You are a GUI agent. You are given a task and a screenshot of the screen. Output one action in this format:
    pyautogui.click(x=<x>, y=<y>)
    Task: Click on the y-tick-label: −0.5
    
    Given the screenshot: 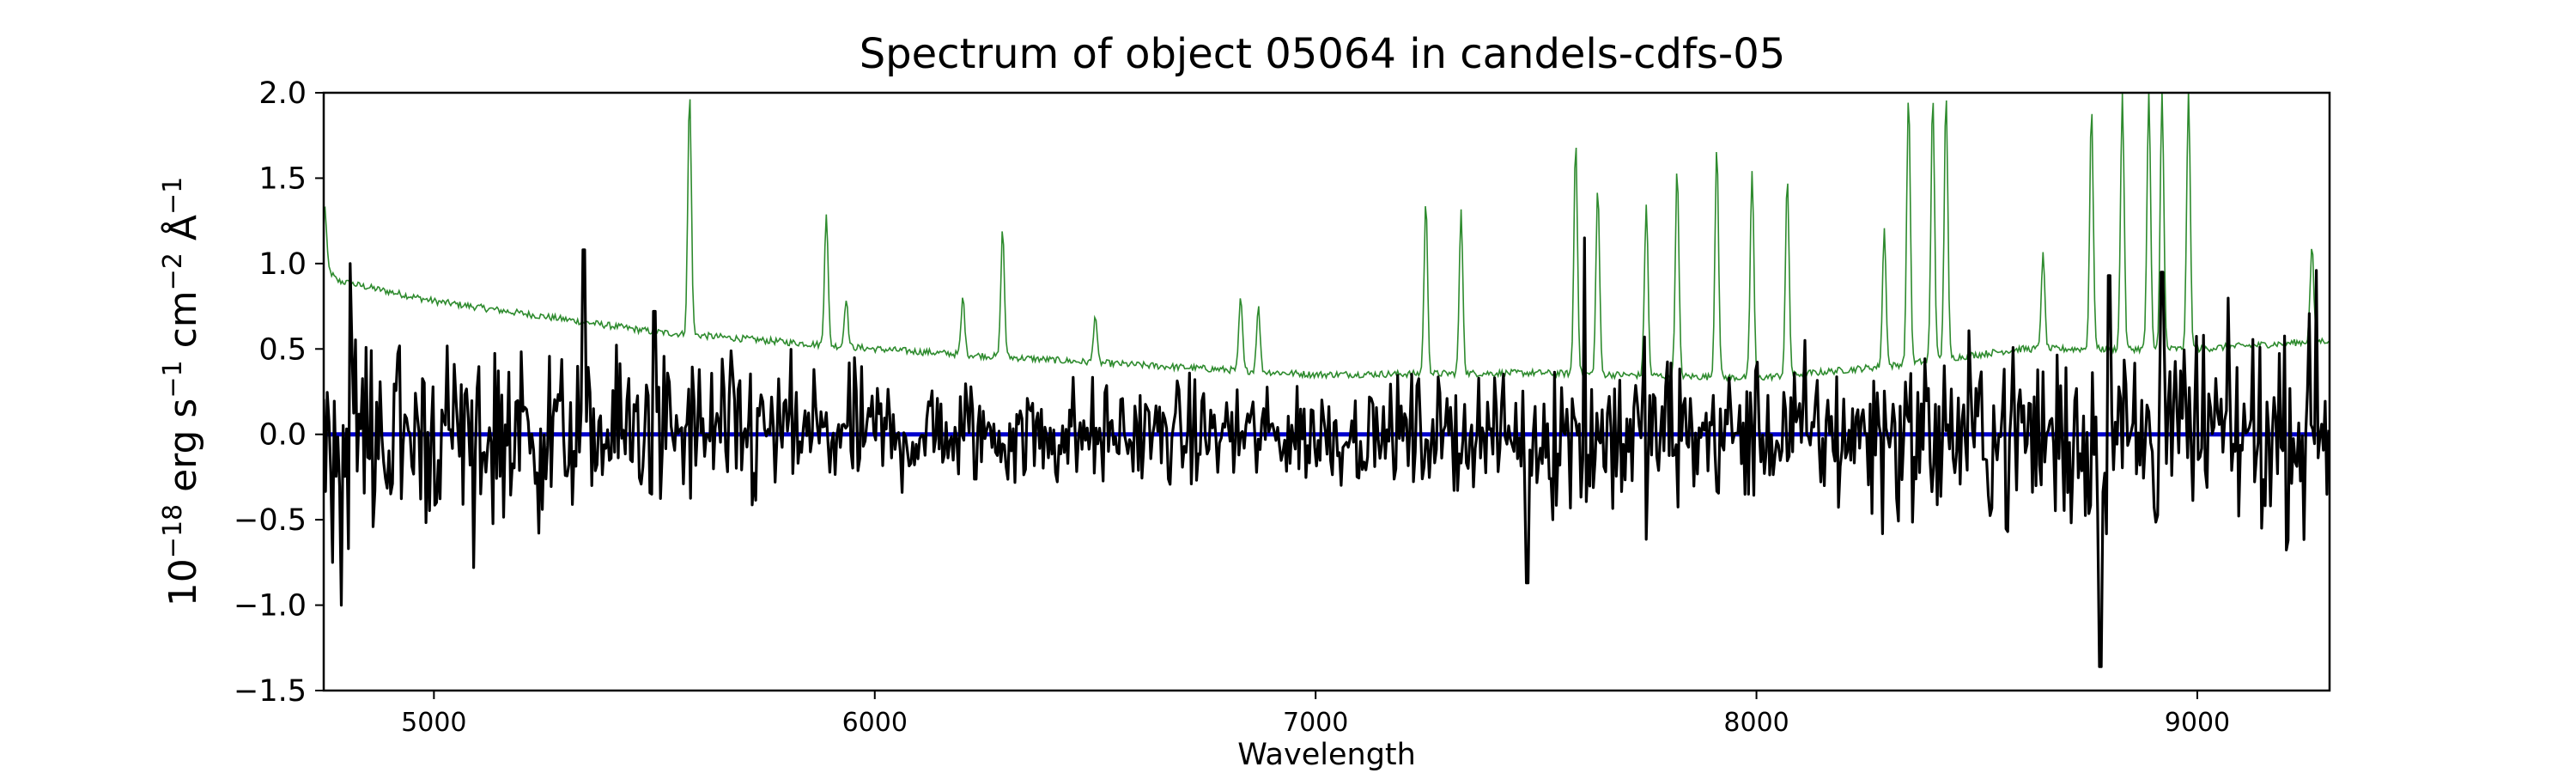 What is the action you would take?
    pyautogui.click(x=270, y=520)
    